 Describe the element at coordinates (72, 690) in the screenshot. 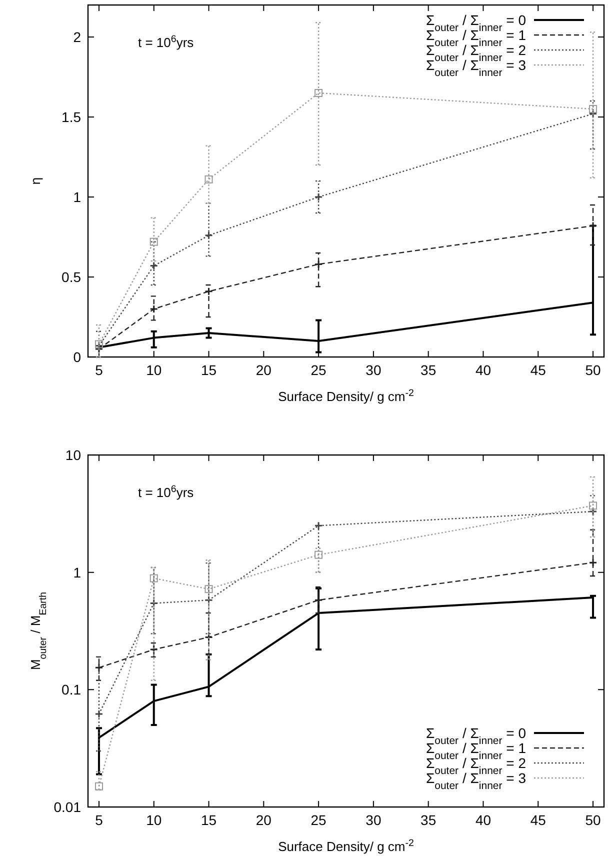

I see `y-tick-label: 0.1` at that location.